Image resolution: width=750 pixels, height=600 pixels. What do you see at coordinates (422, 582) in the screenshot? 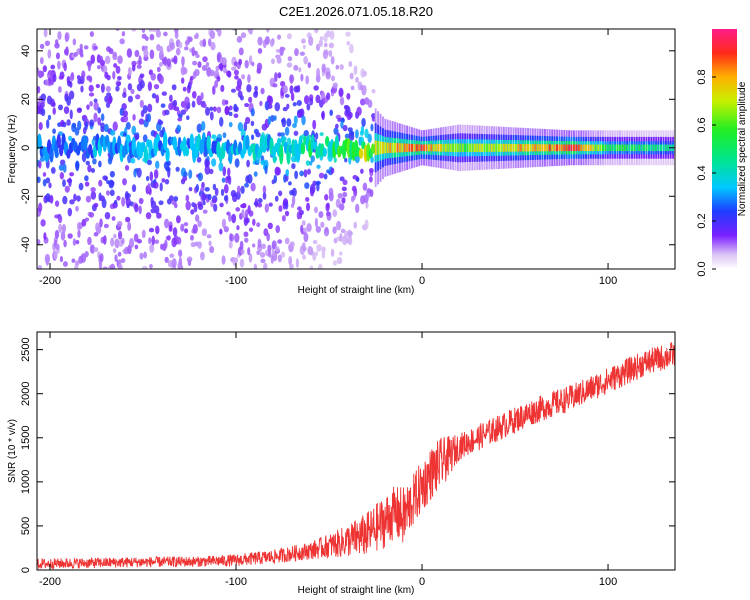
I see `snr-x-tick-label: 0` at bounding box center [422, 582].